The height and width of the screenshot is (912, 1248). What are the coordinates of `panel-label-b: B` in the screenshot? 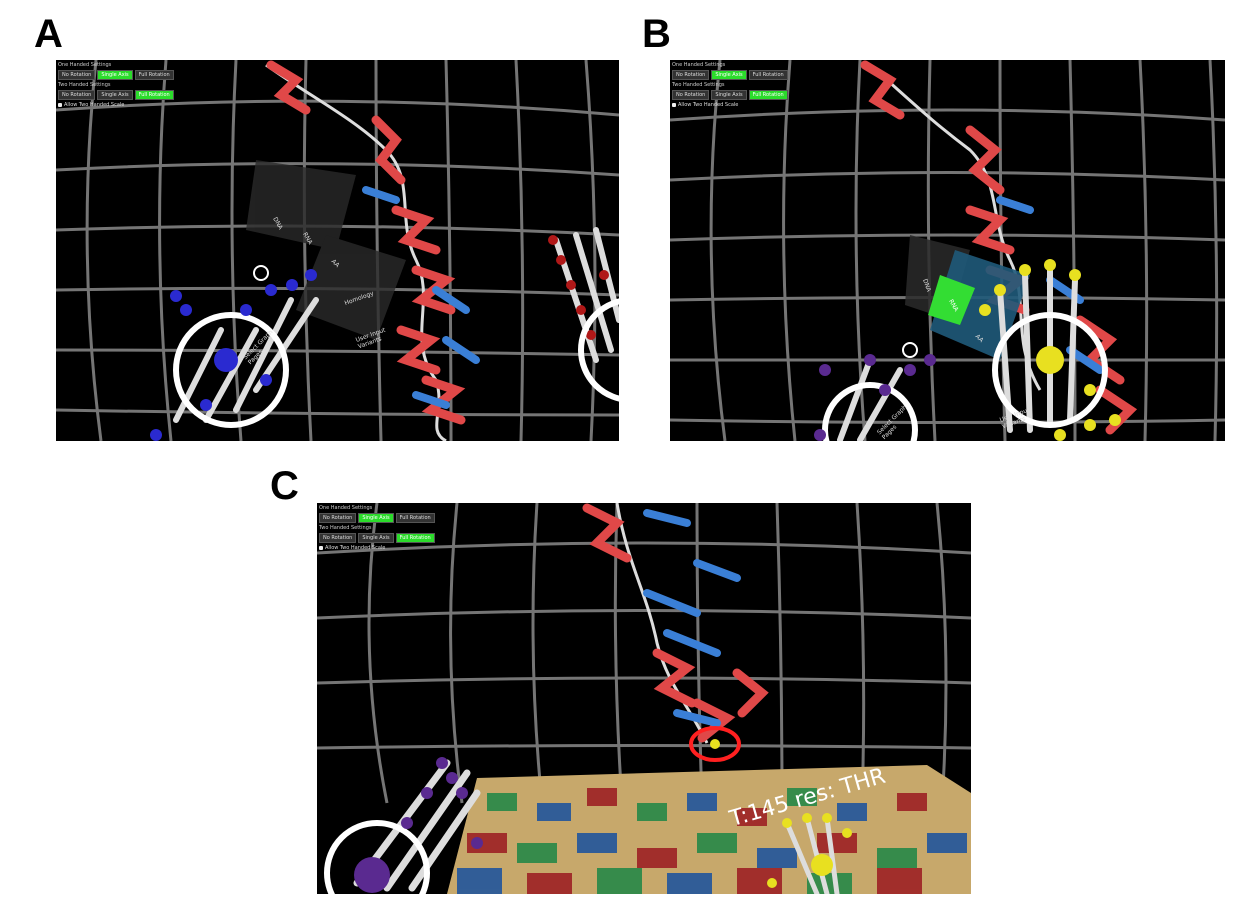 It's located at (656, 34).